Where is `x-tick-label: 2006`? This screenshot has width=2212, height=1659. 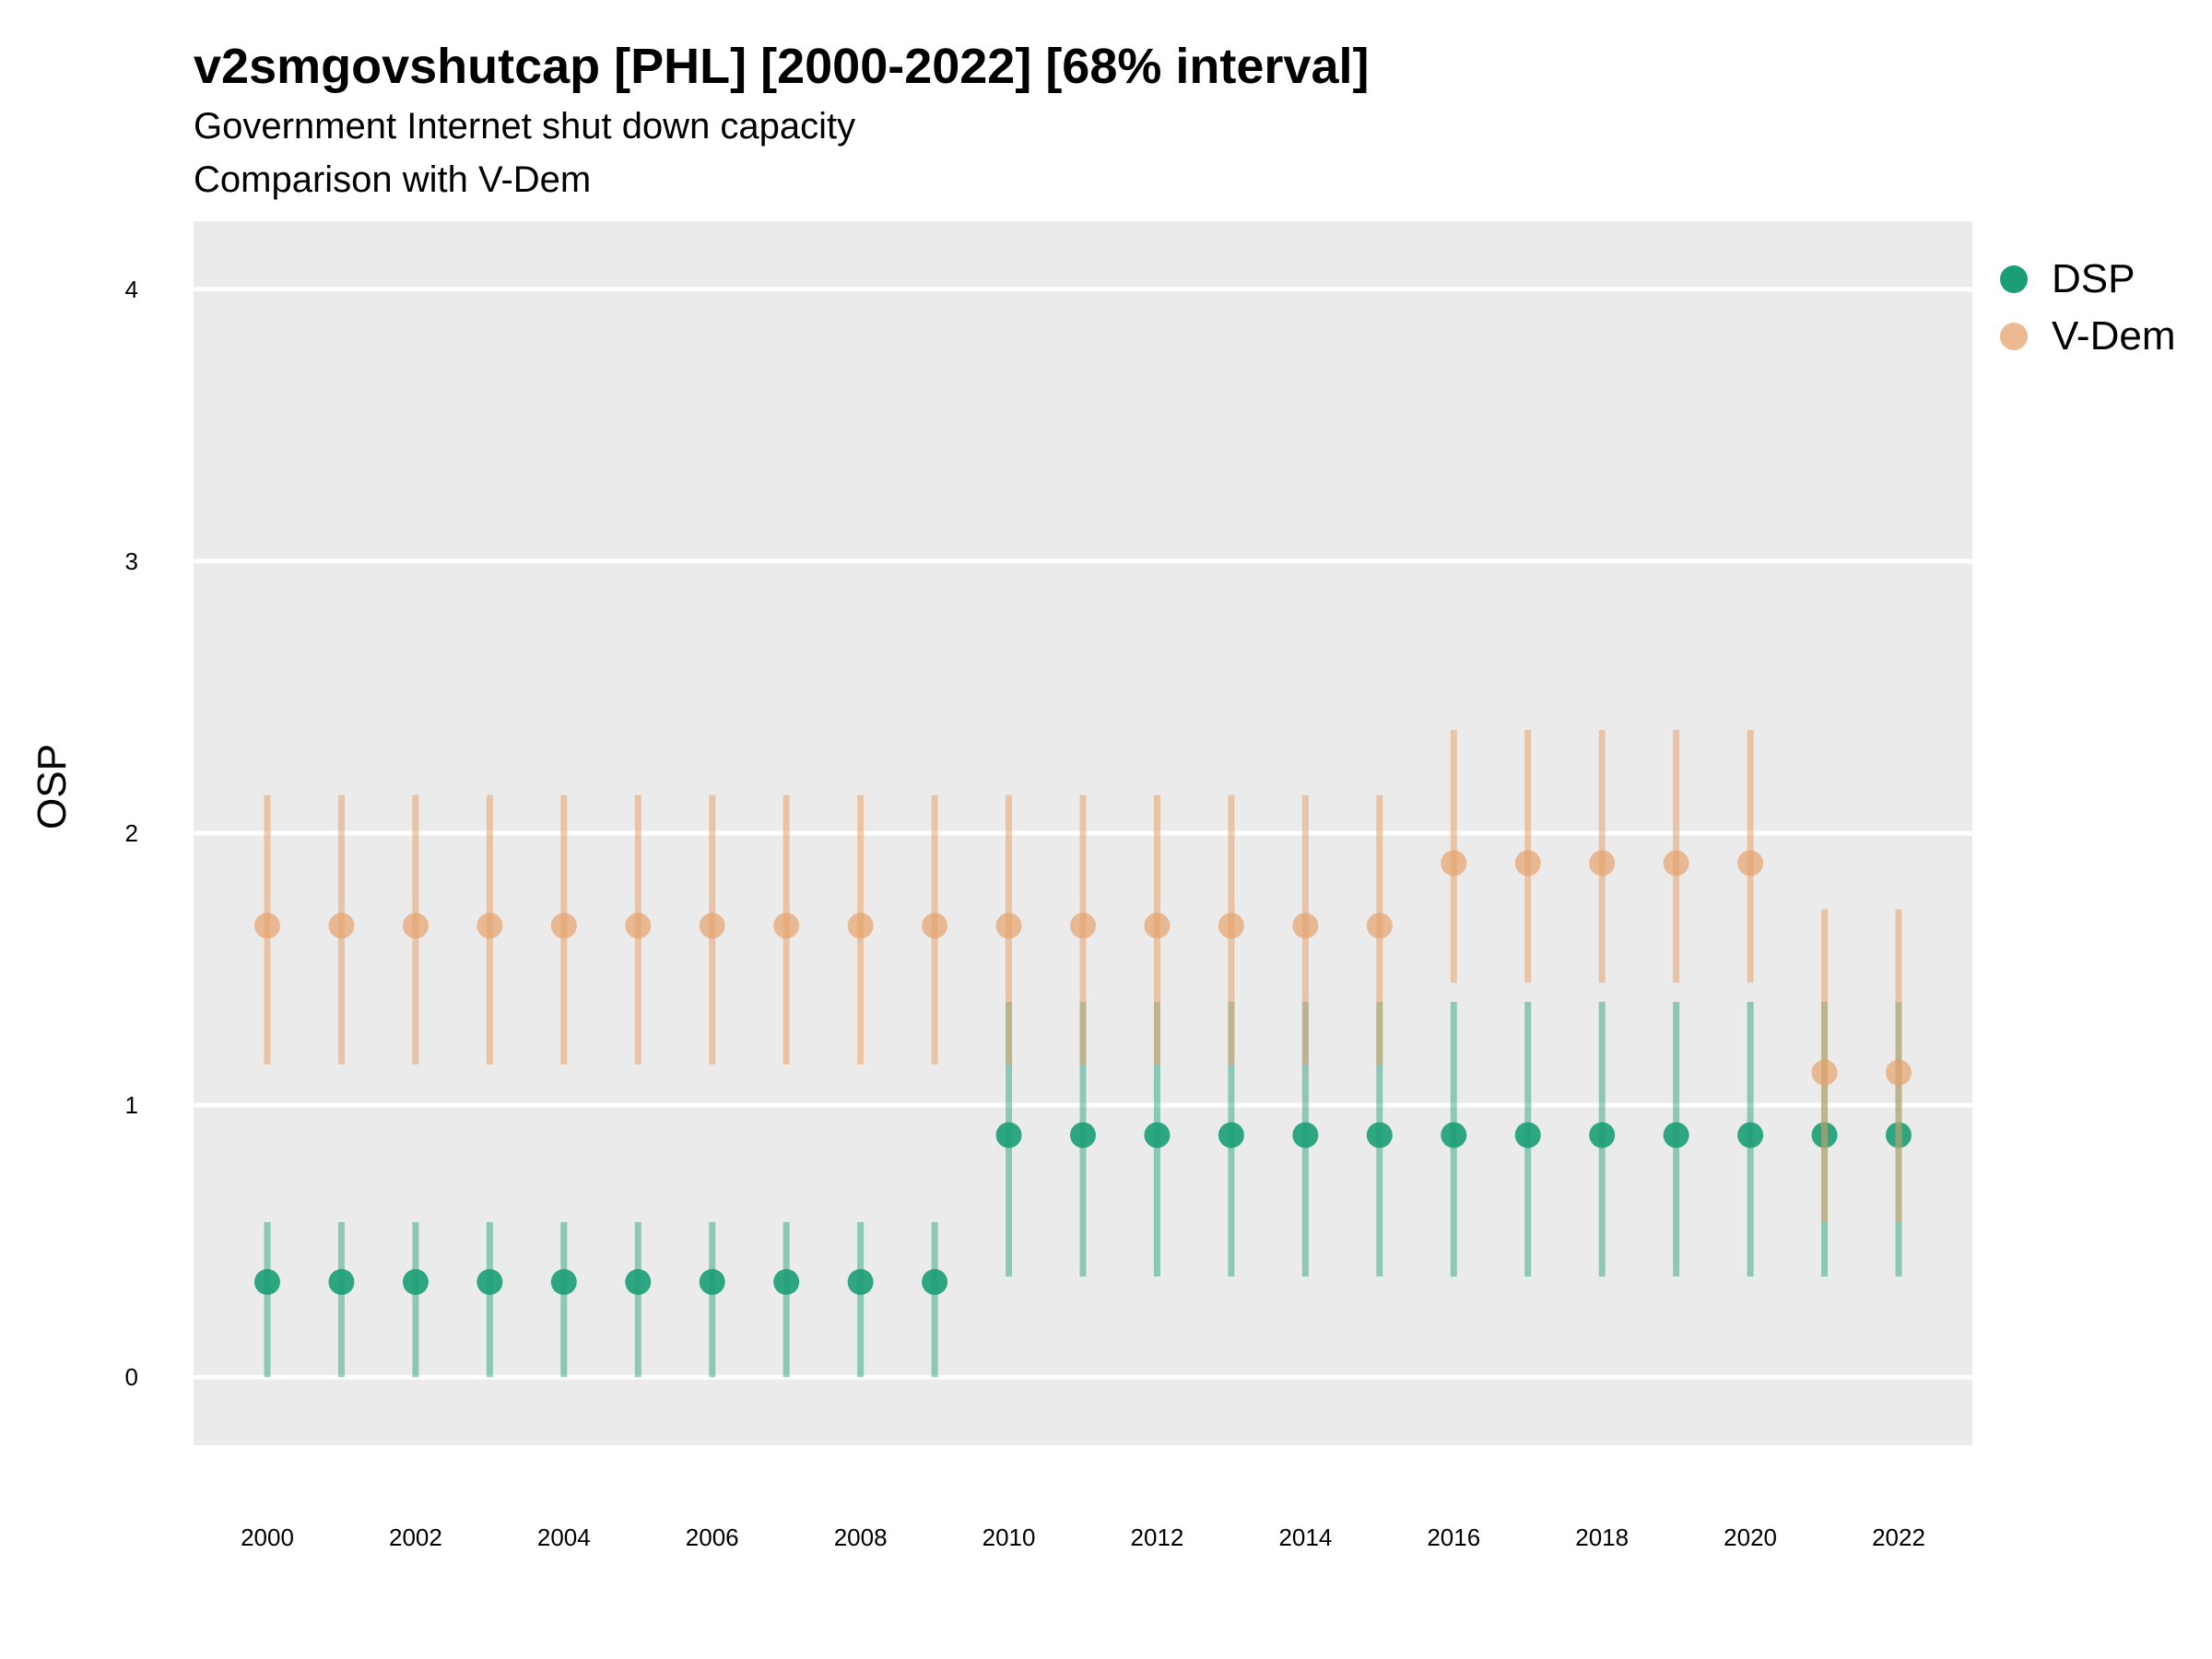 x-tick-label: 2006 is located at coordinates (712, 1537).